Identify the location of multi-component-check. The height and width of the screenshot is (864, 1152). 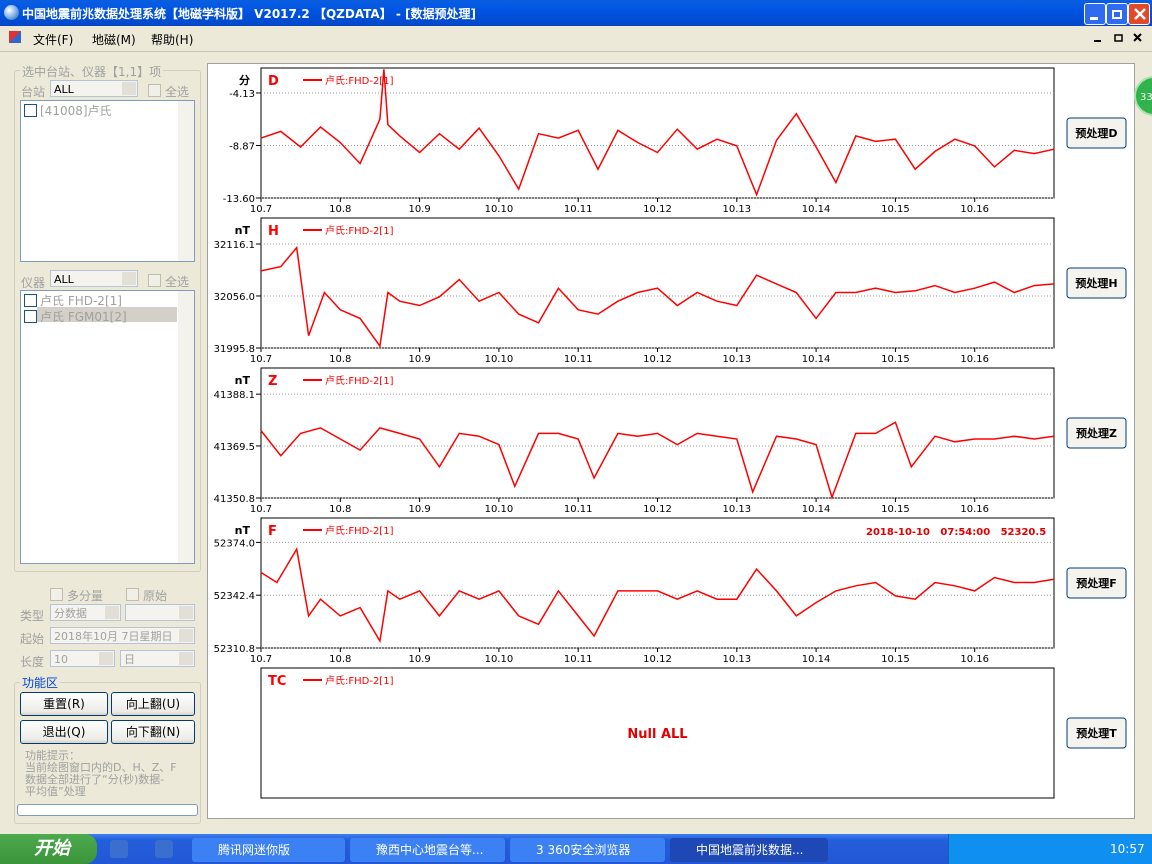
(56, 594).